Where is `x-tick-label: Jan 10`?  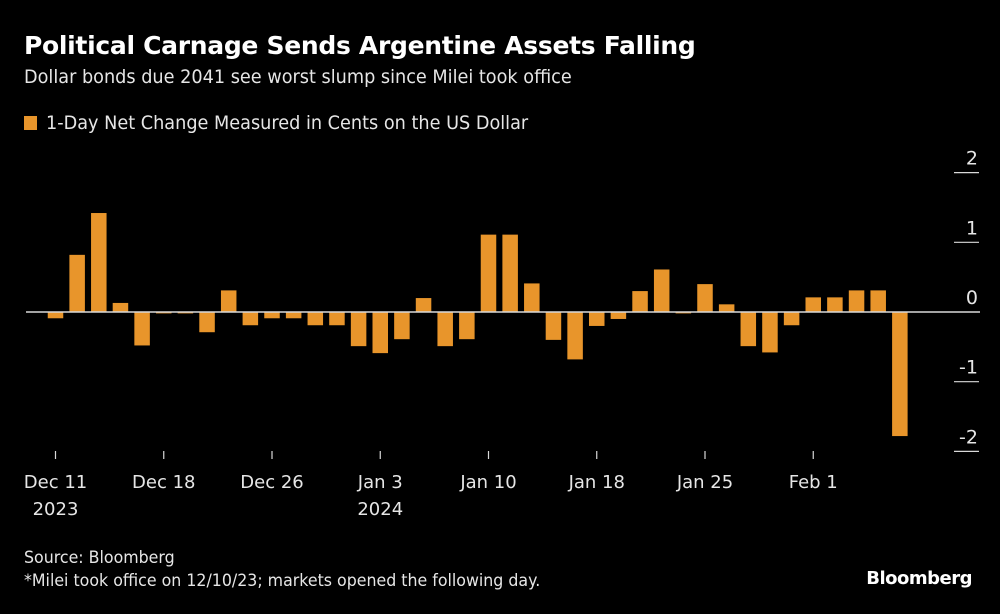
x-tick-label: Jan 10 is located at coordinates (487, 482).